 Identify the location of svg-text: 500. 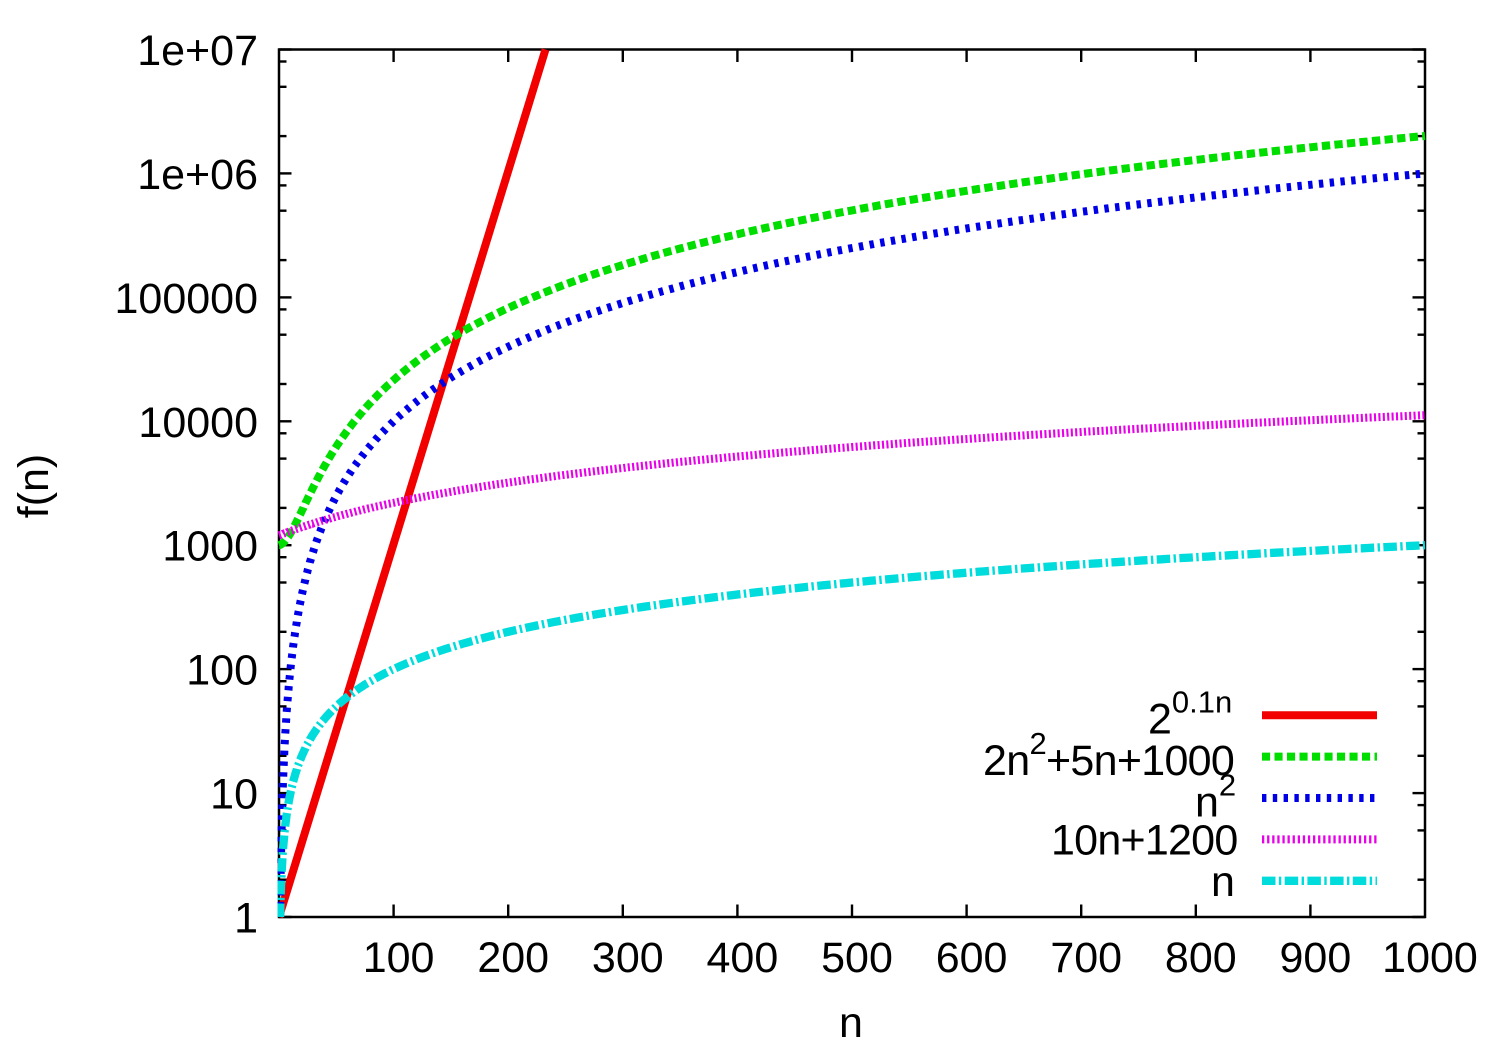
(857, 958).